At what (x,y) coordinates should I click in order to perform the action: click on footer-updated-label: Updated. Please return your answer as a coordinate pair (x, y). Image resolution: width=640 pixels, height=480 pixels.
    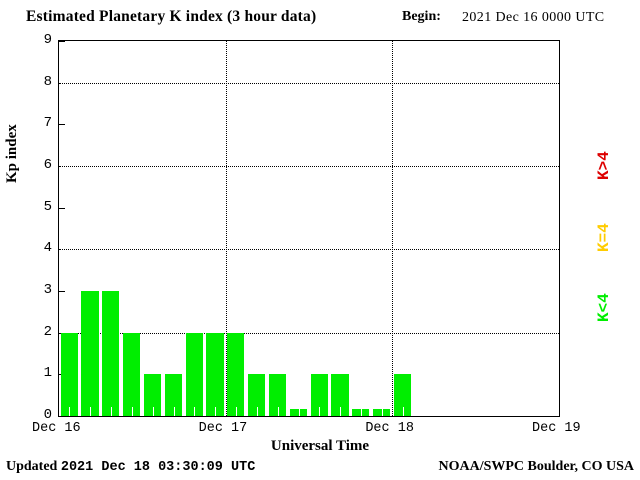
    Looking at the image, I should click on (32, 466).